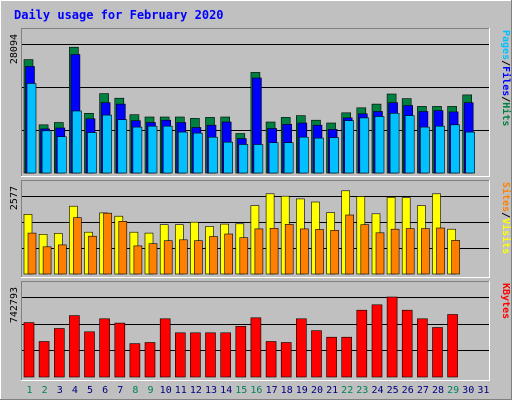  I want to click on panel-2-max-label: 2577, so click(14, 198).